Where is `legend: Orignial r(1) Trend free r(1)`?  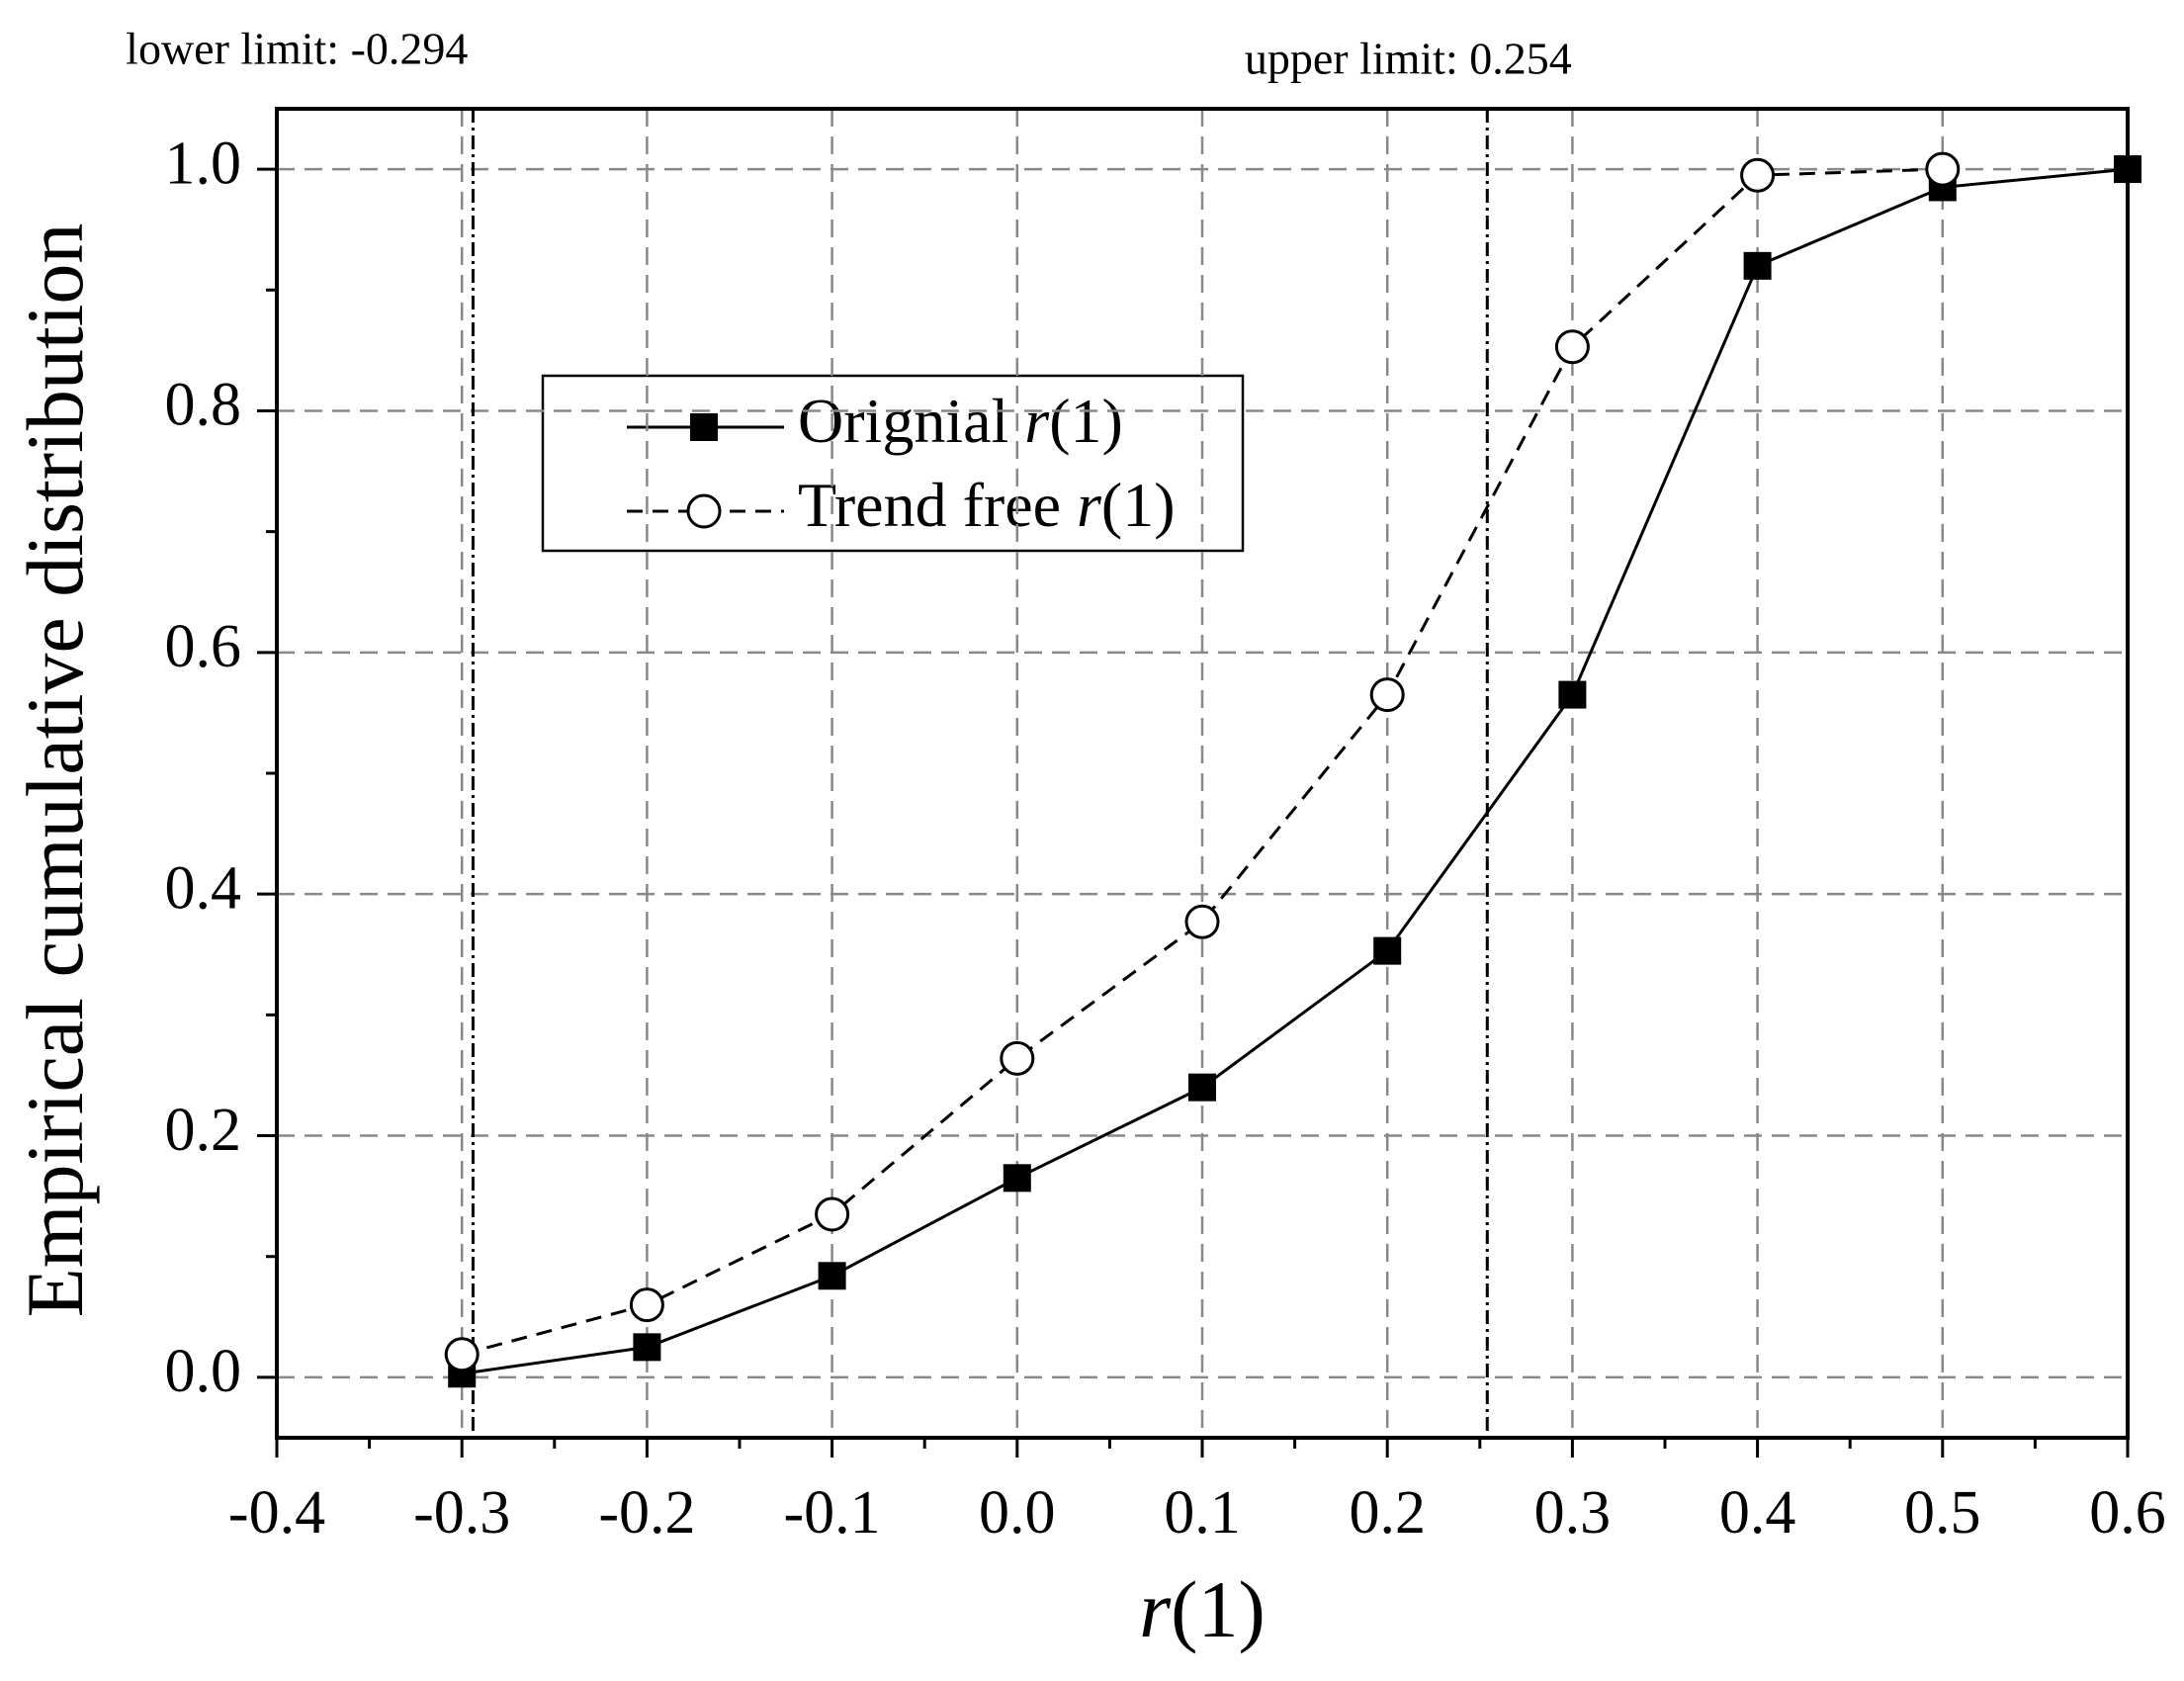 legend: Orignial r(1) Trend free r(1) is located at coordinates (893, 463).